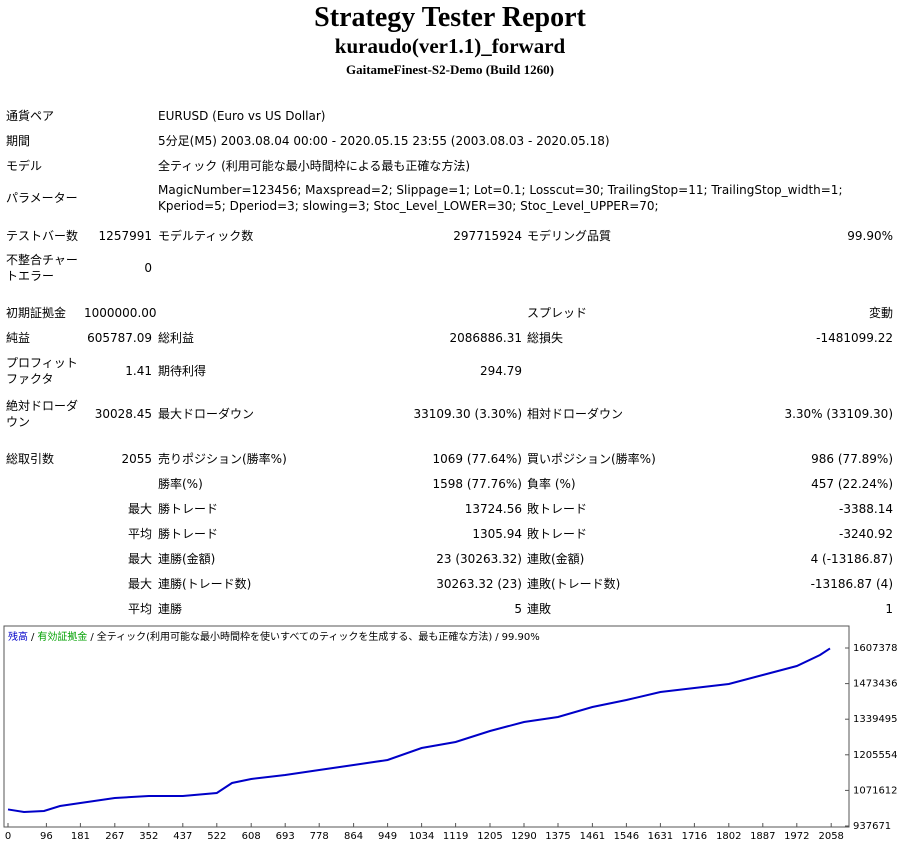 The height and width of the screenshot is (849, 900). What do you see at coordinates (450, 17) in the screenshot?
I see `report-title: Strategy Tester Report` at bounding box center [450, 17].